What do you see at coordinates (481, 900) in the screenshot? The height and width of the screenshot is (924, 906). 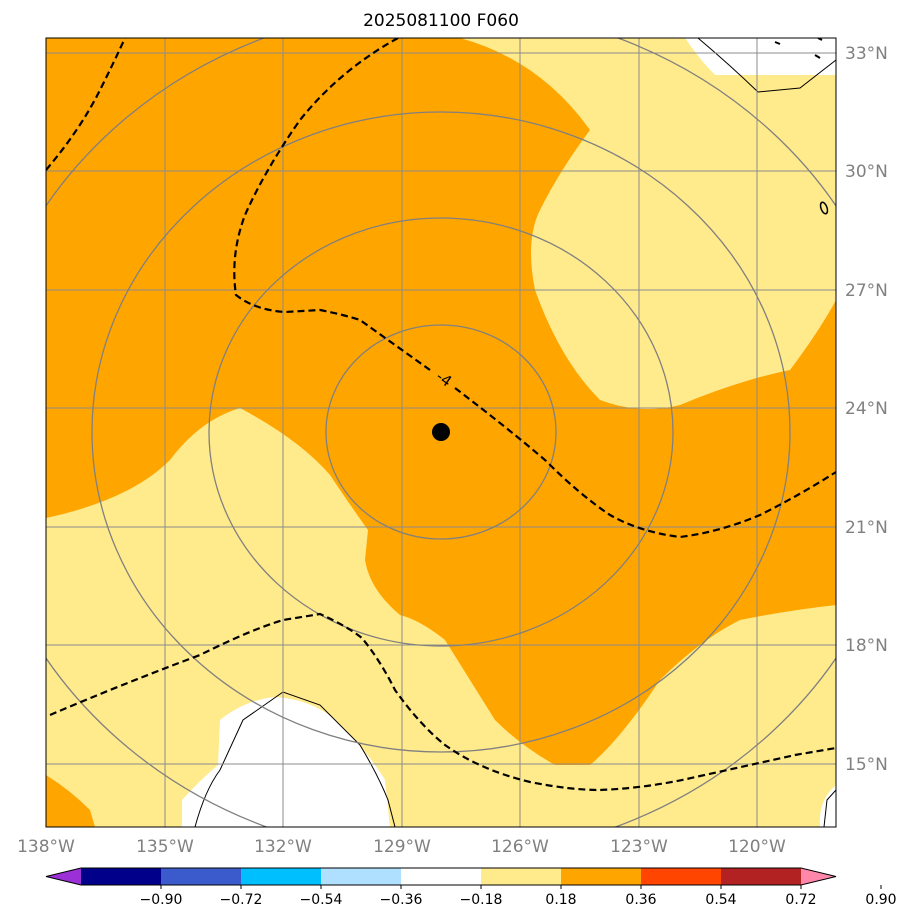 I see `colorbar-tick-label: −0.18` at bounding box center [481, 900].